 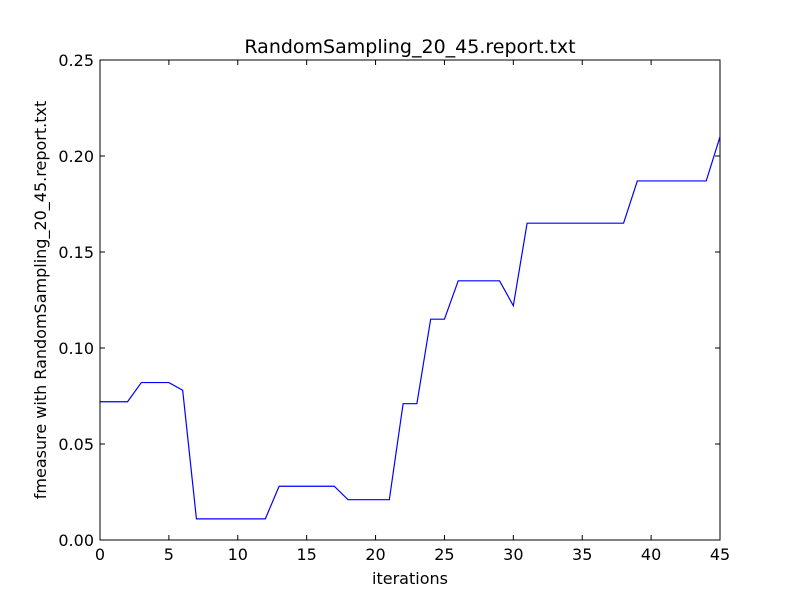 I want to click on x-tick-label-6: 30, so click(x=513, y=554).